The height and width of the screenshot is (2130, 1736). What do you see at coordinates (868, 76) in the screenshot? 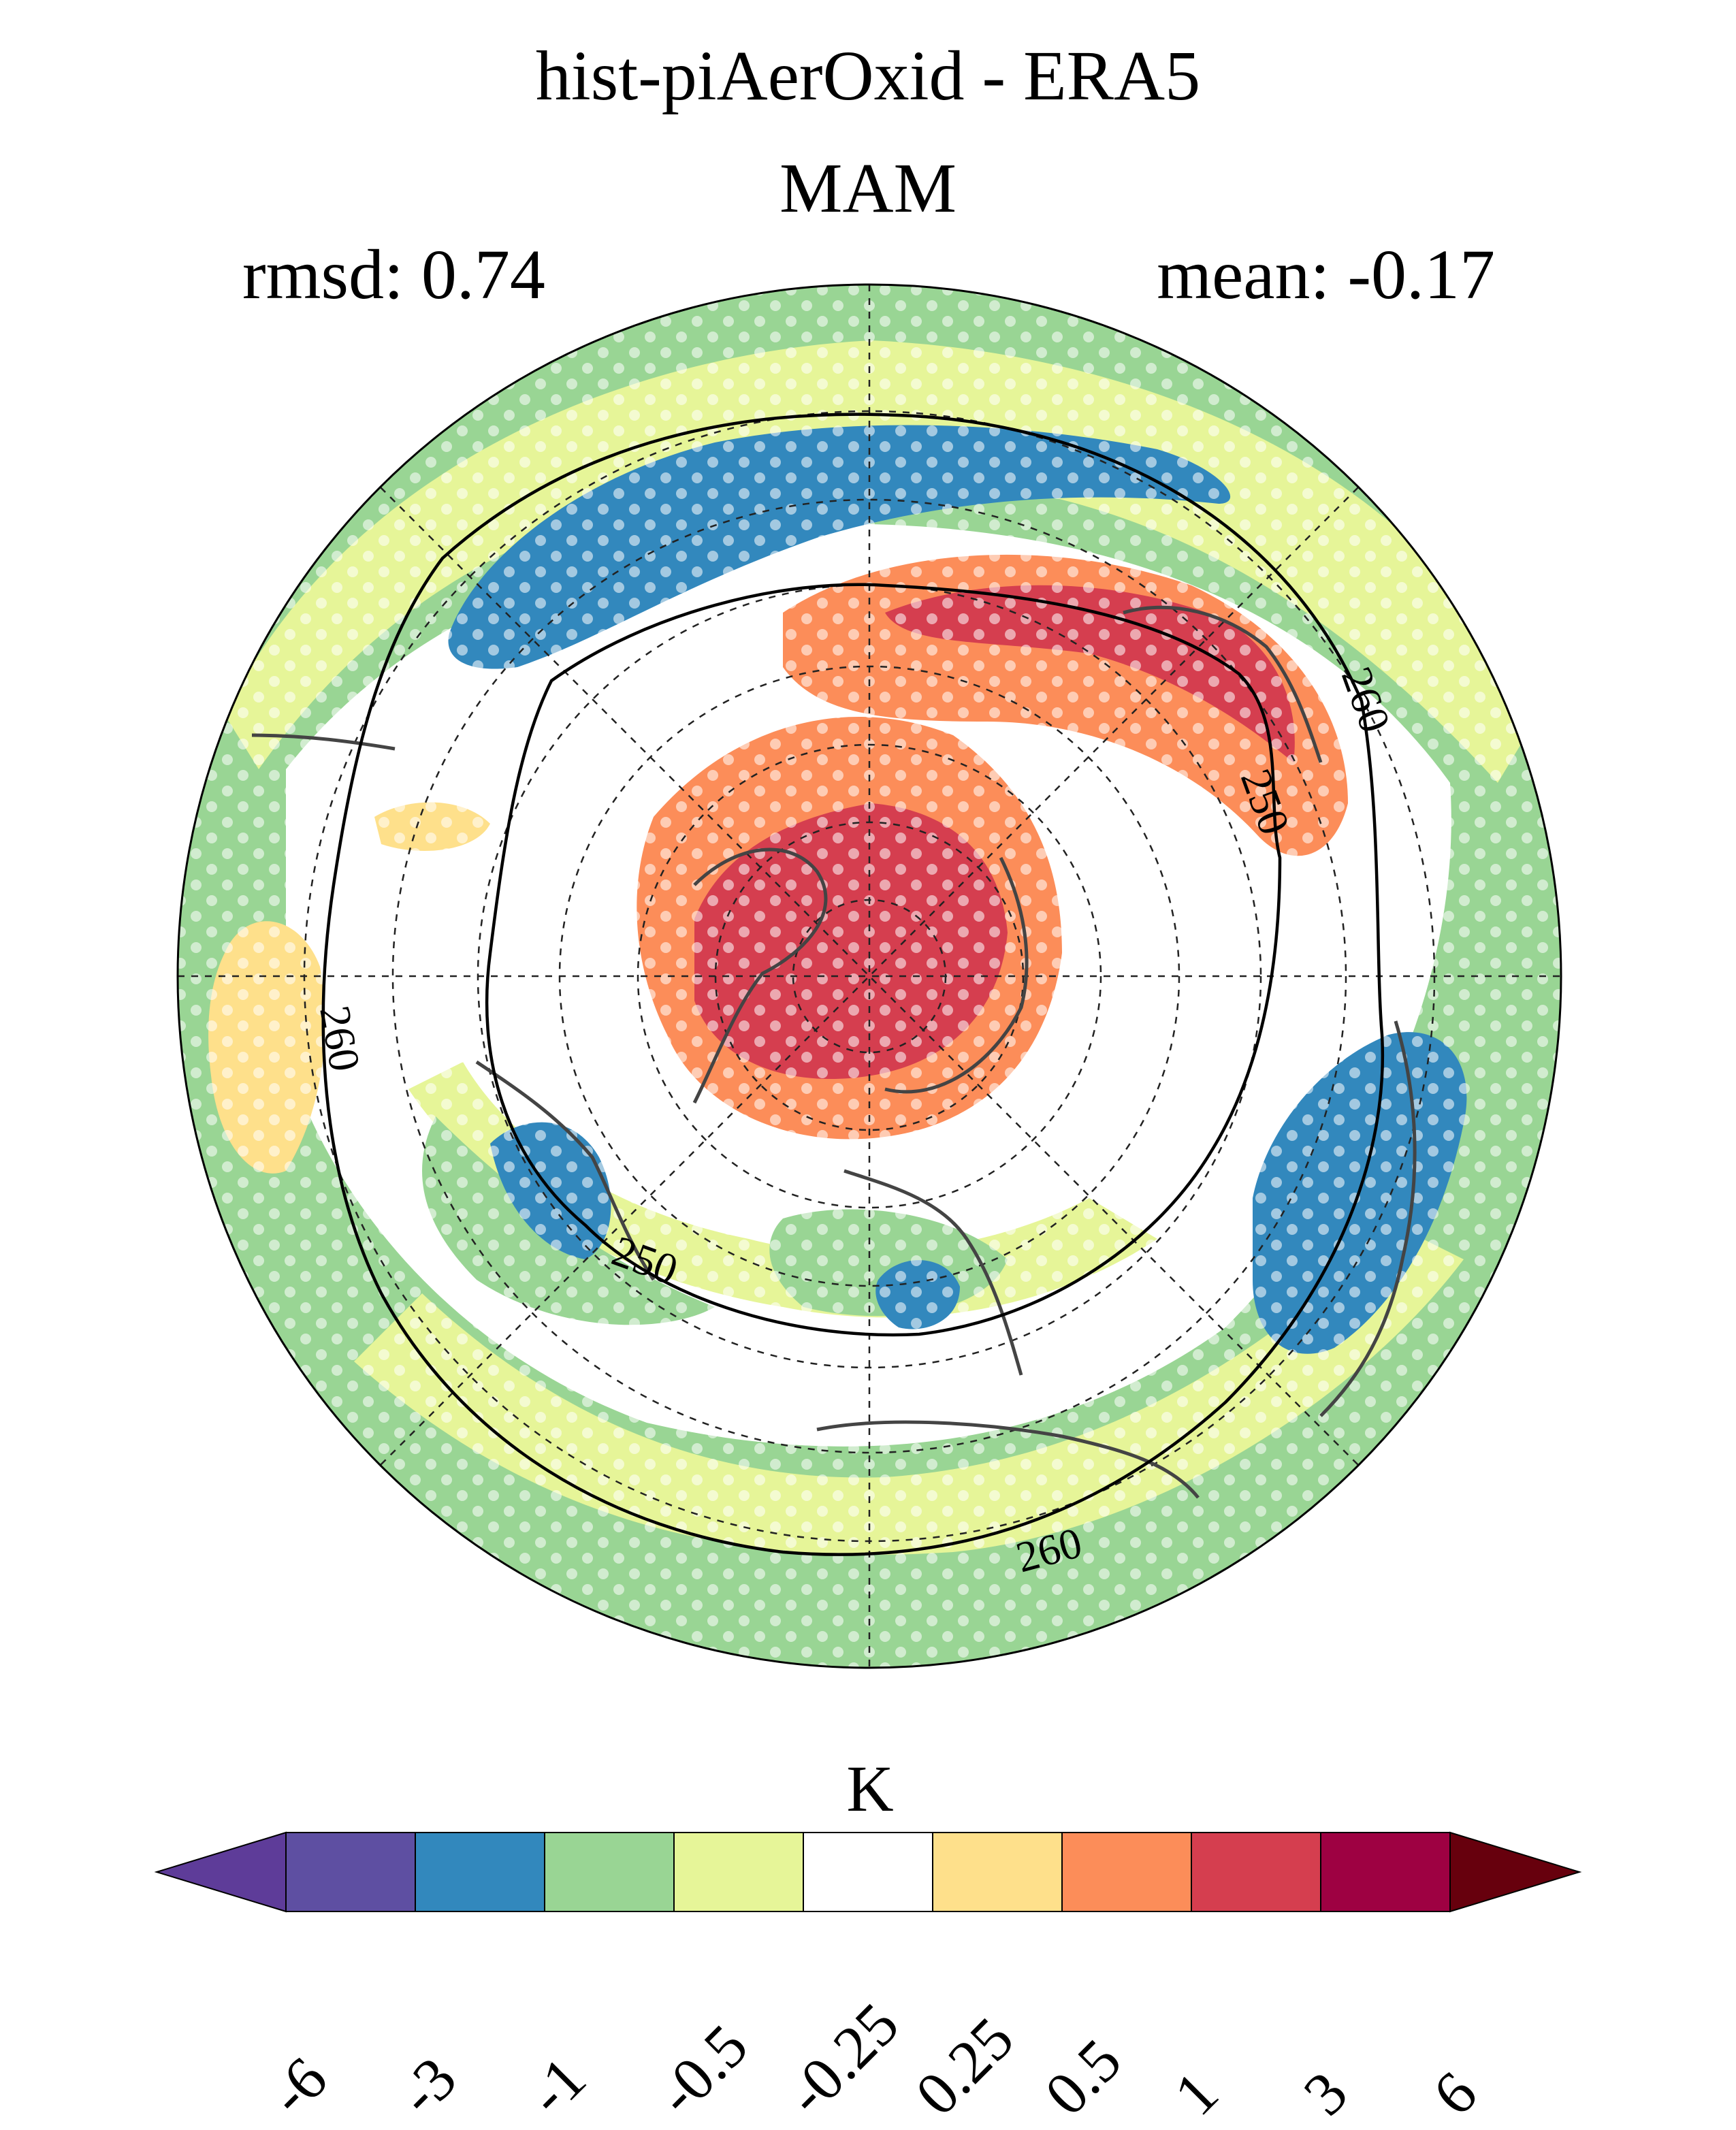
I see `map-title: hist-piAerOxid - ERA5` at bounding box center [868, 76].